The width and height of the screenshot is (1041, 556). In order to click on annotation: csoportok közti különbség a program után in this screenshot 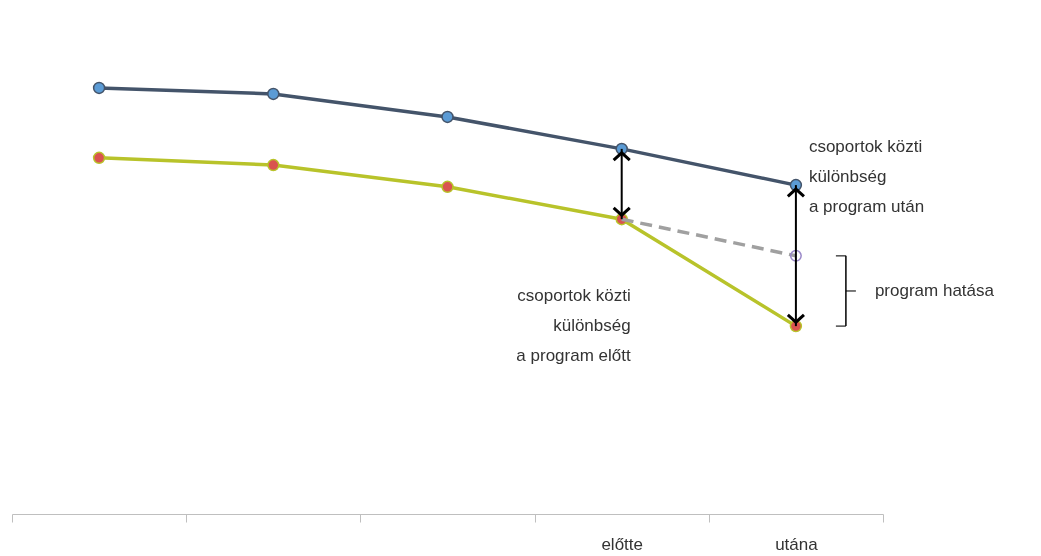, I will do `click(866, 176)`.